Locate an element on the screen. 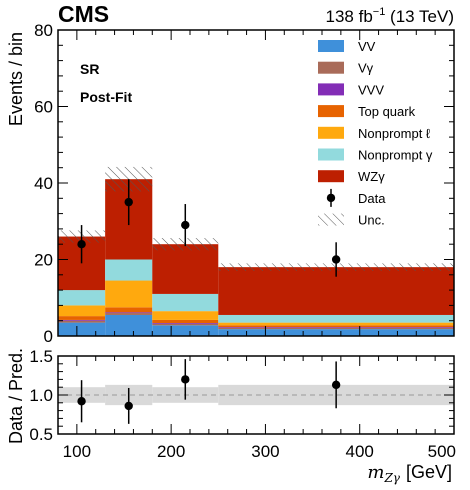 The image size is (470, 490). stack-segment-vvv-bin3 is located at coordinates (336, 327).